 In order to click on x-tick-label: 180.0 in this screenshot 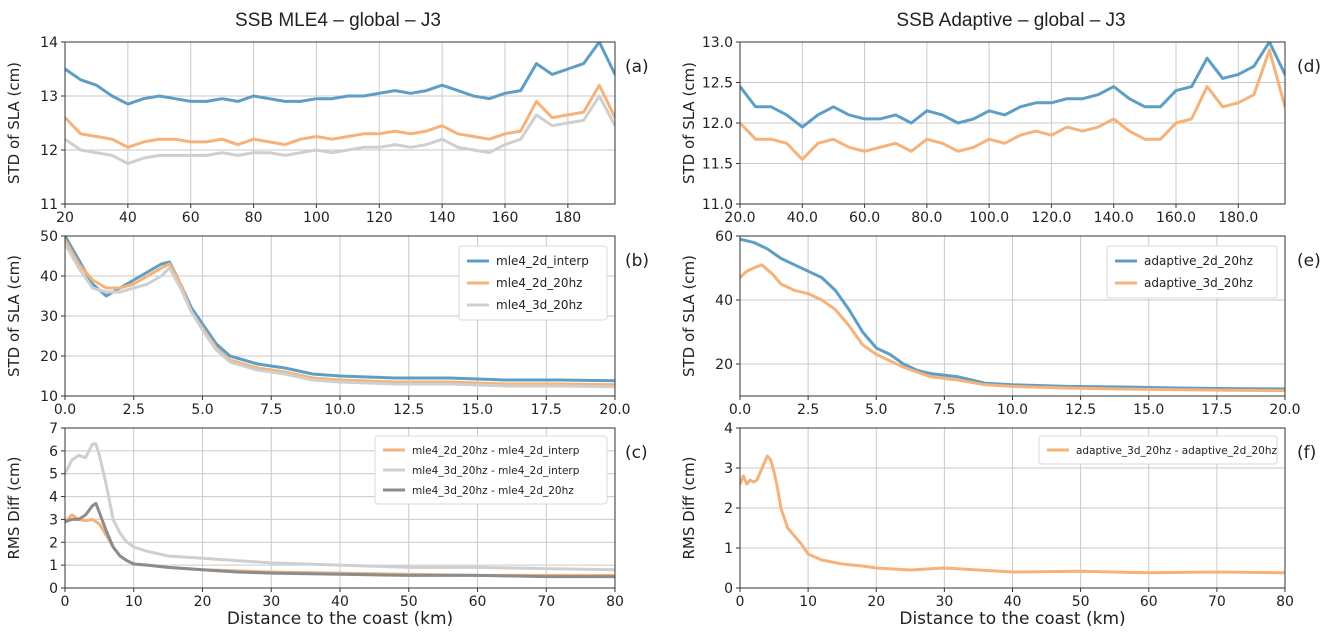, I will do `click(1238, 218)`.